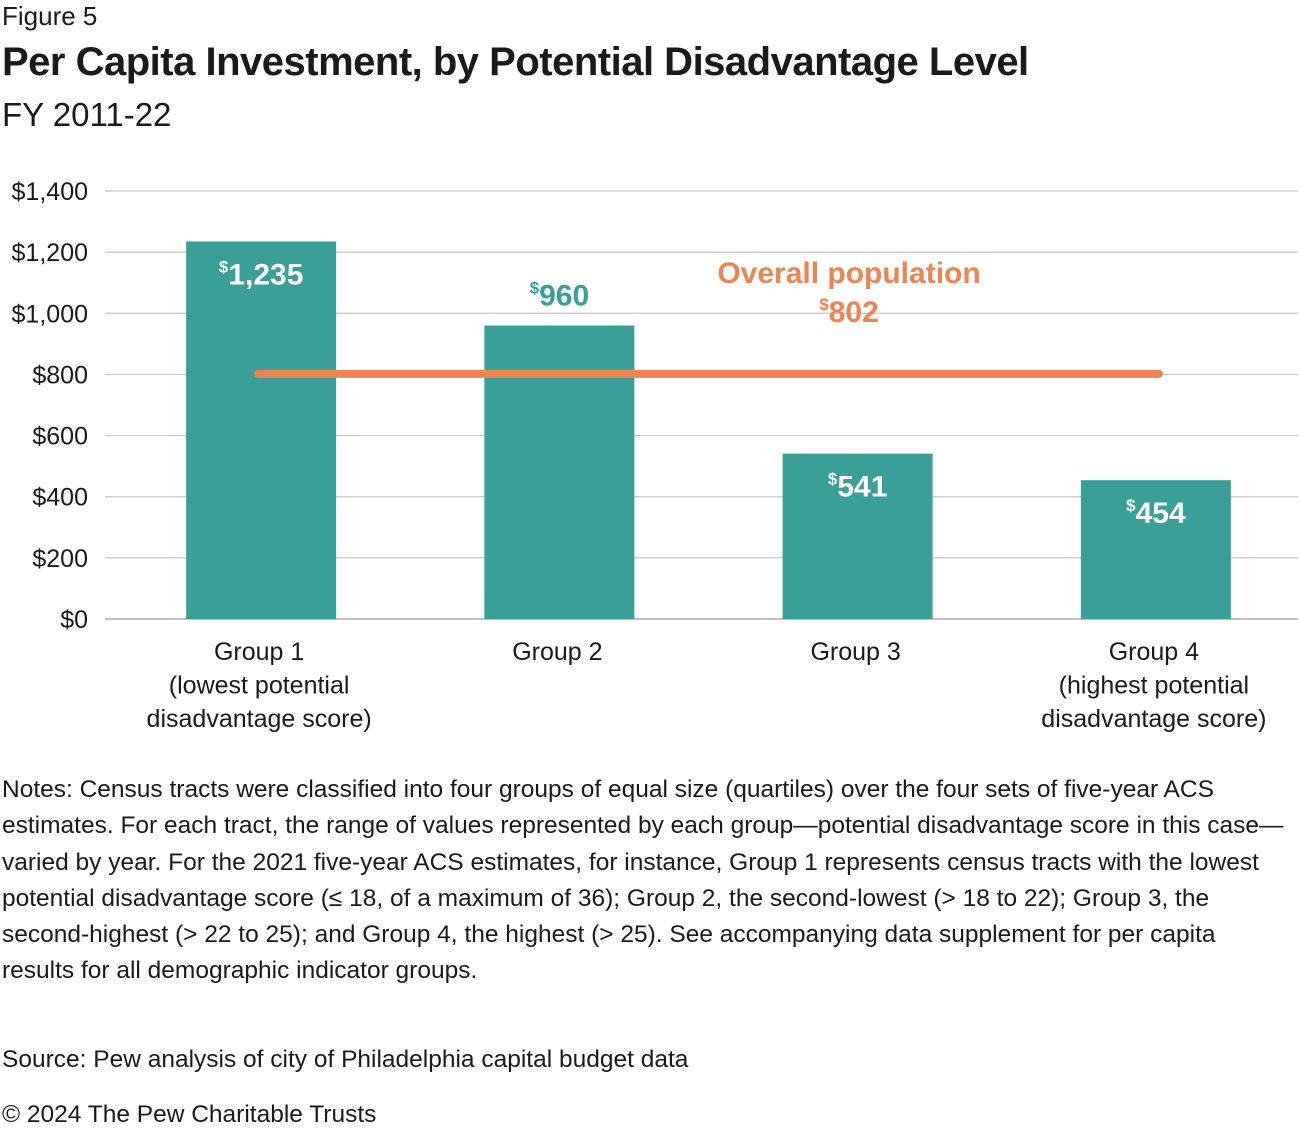  What do you see at coordinates (50, 16) in the screenshot?
I see `figure-label: Figure 5` at bounding box center [50, 16].